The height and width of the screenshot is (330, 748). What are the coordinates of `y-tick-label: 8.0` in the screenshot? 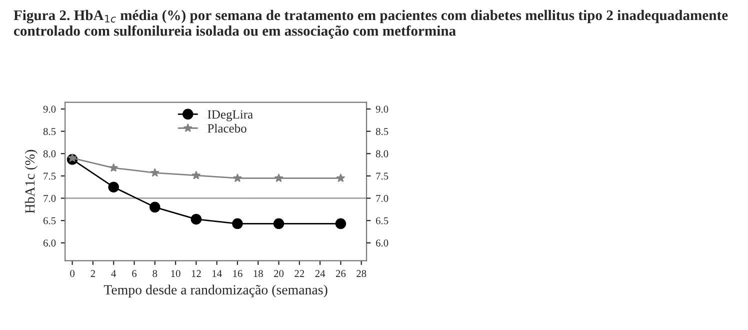 It's located at (49, 154).